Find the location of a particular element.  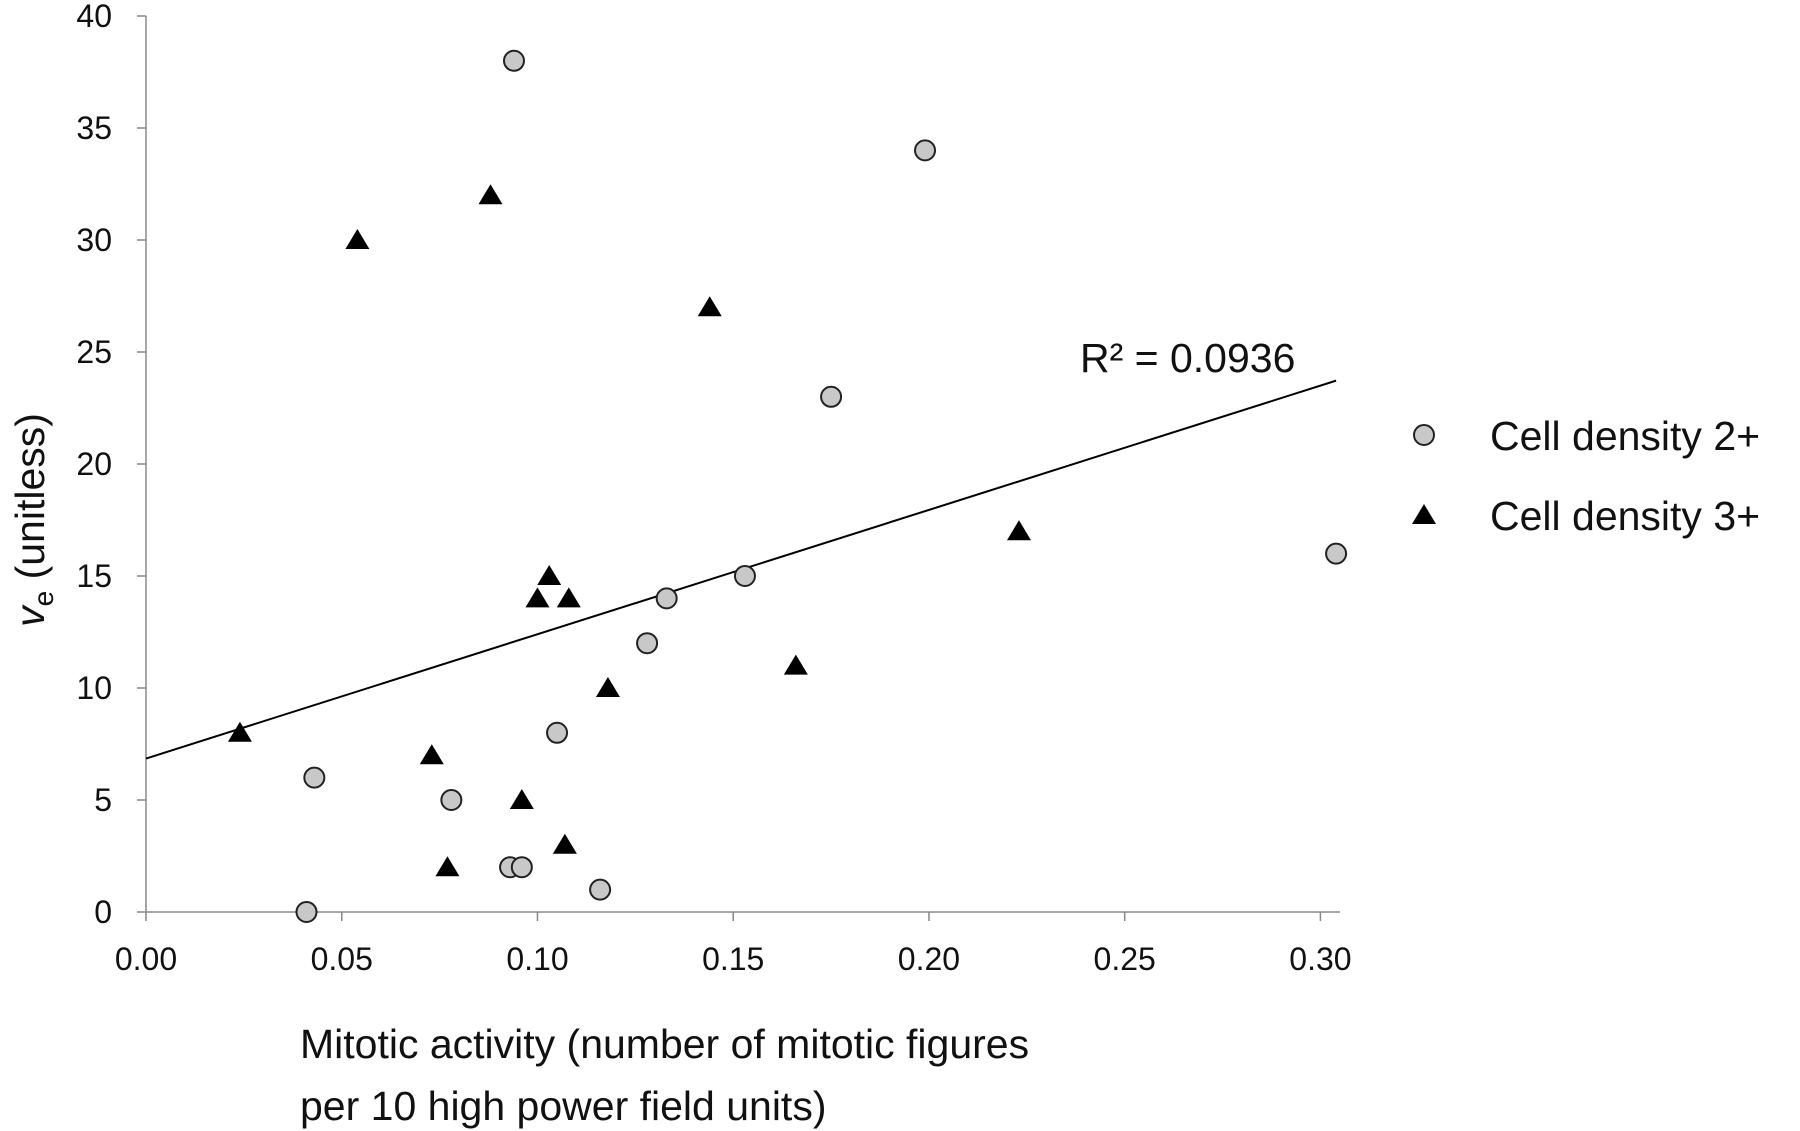

legend: Cell density 2+ Cell density 3+ is located at coordinates (1586, 476).